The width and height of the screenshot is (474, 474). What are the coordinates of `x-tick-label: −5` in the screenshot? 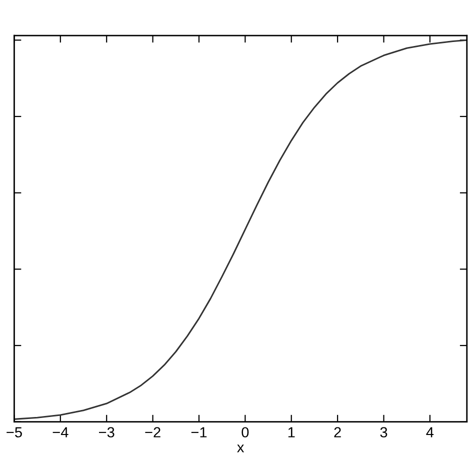 It's located at (14, 432).